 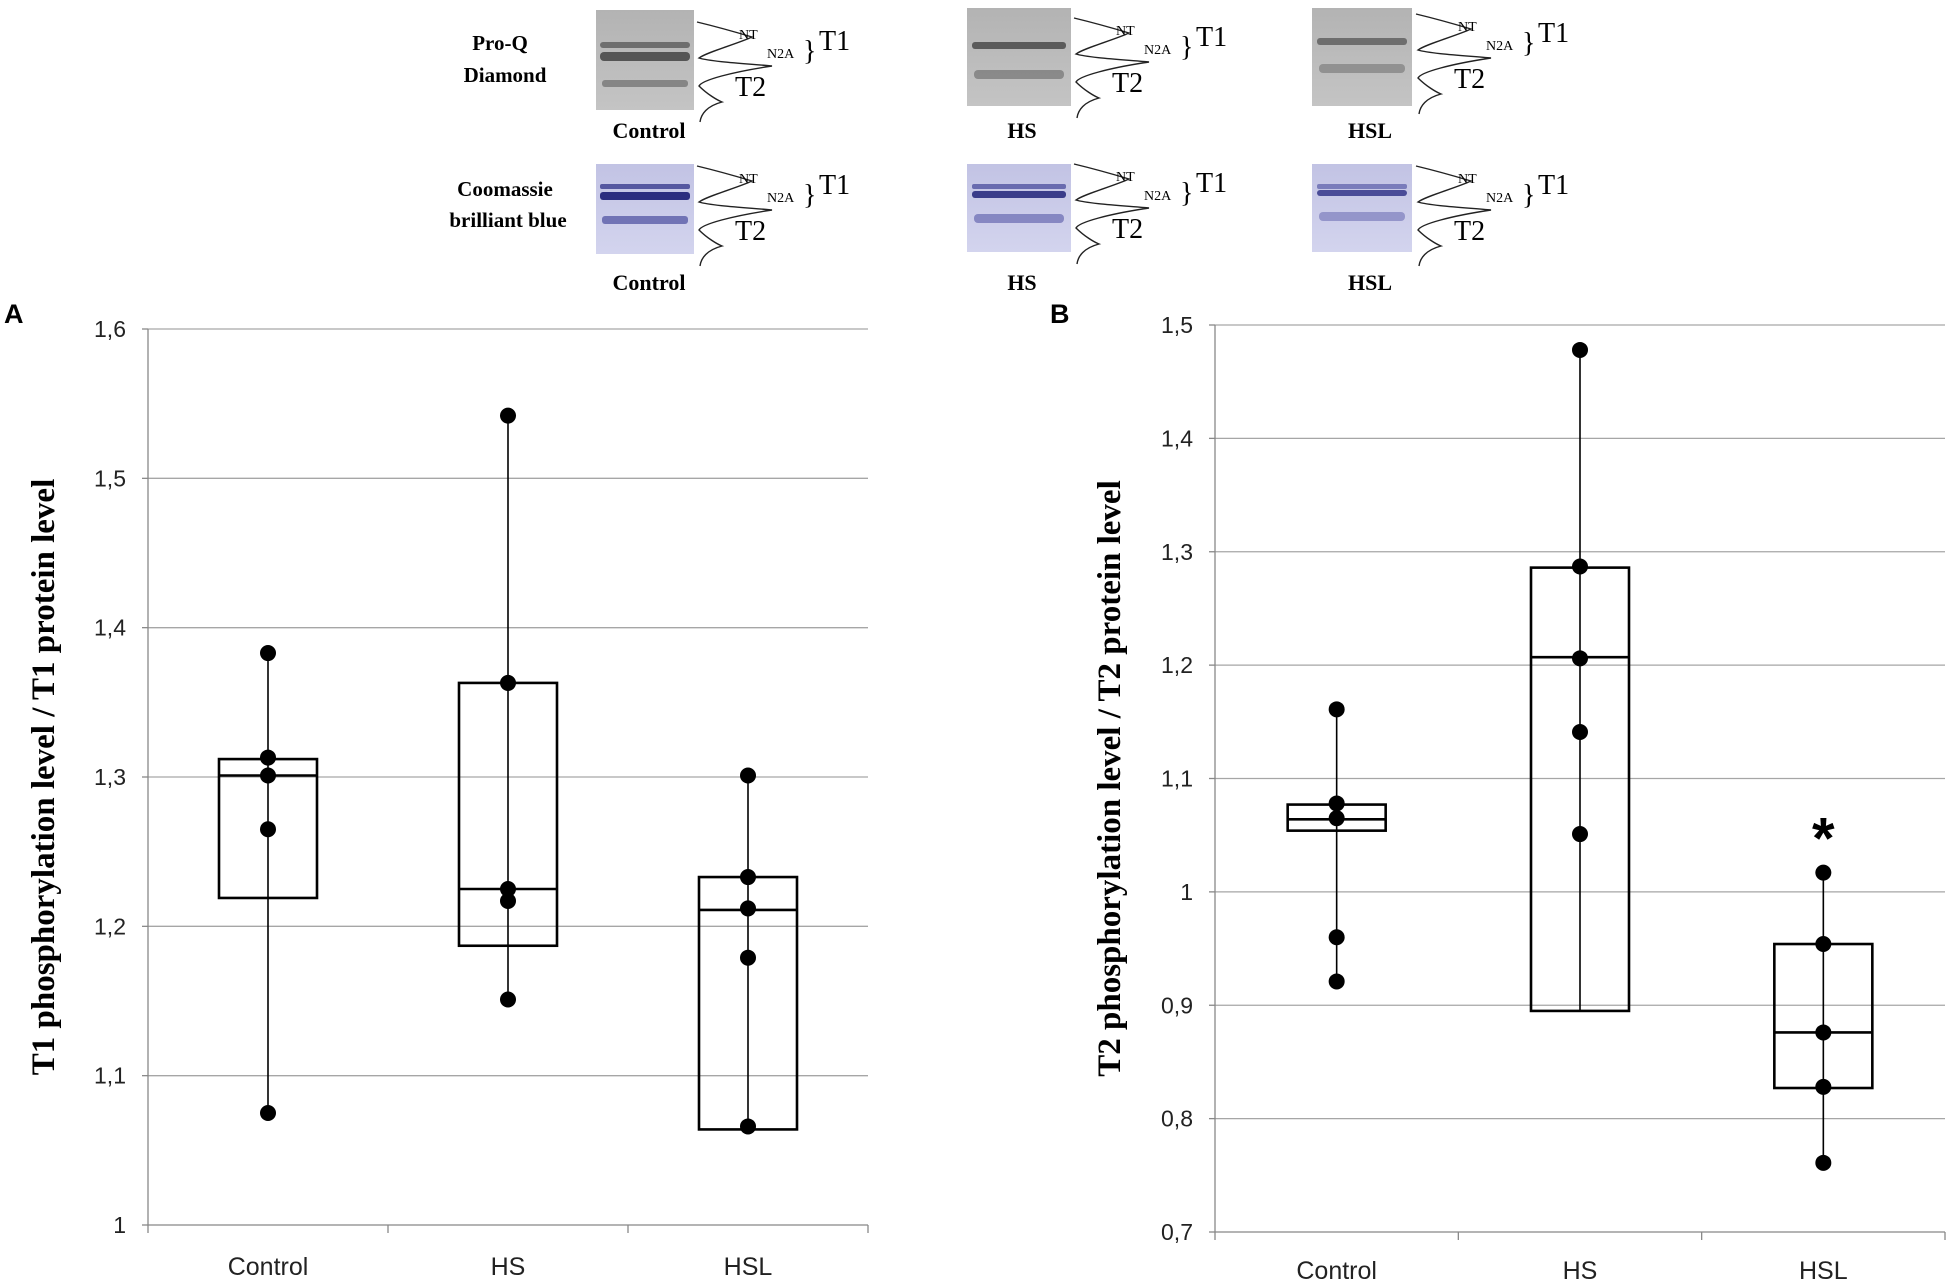 What do you see at coordinates (1177, 1005) in the screenshot?
I see `y-tick-label: 0,9` at bounding box center [1177, 1005].